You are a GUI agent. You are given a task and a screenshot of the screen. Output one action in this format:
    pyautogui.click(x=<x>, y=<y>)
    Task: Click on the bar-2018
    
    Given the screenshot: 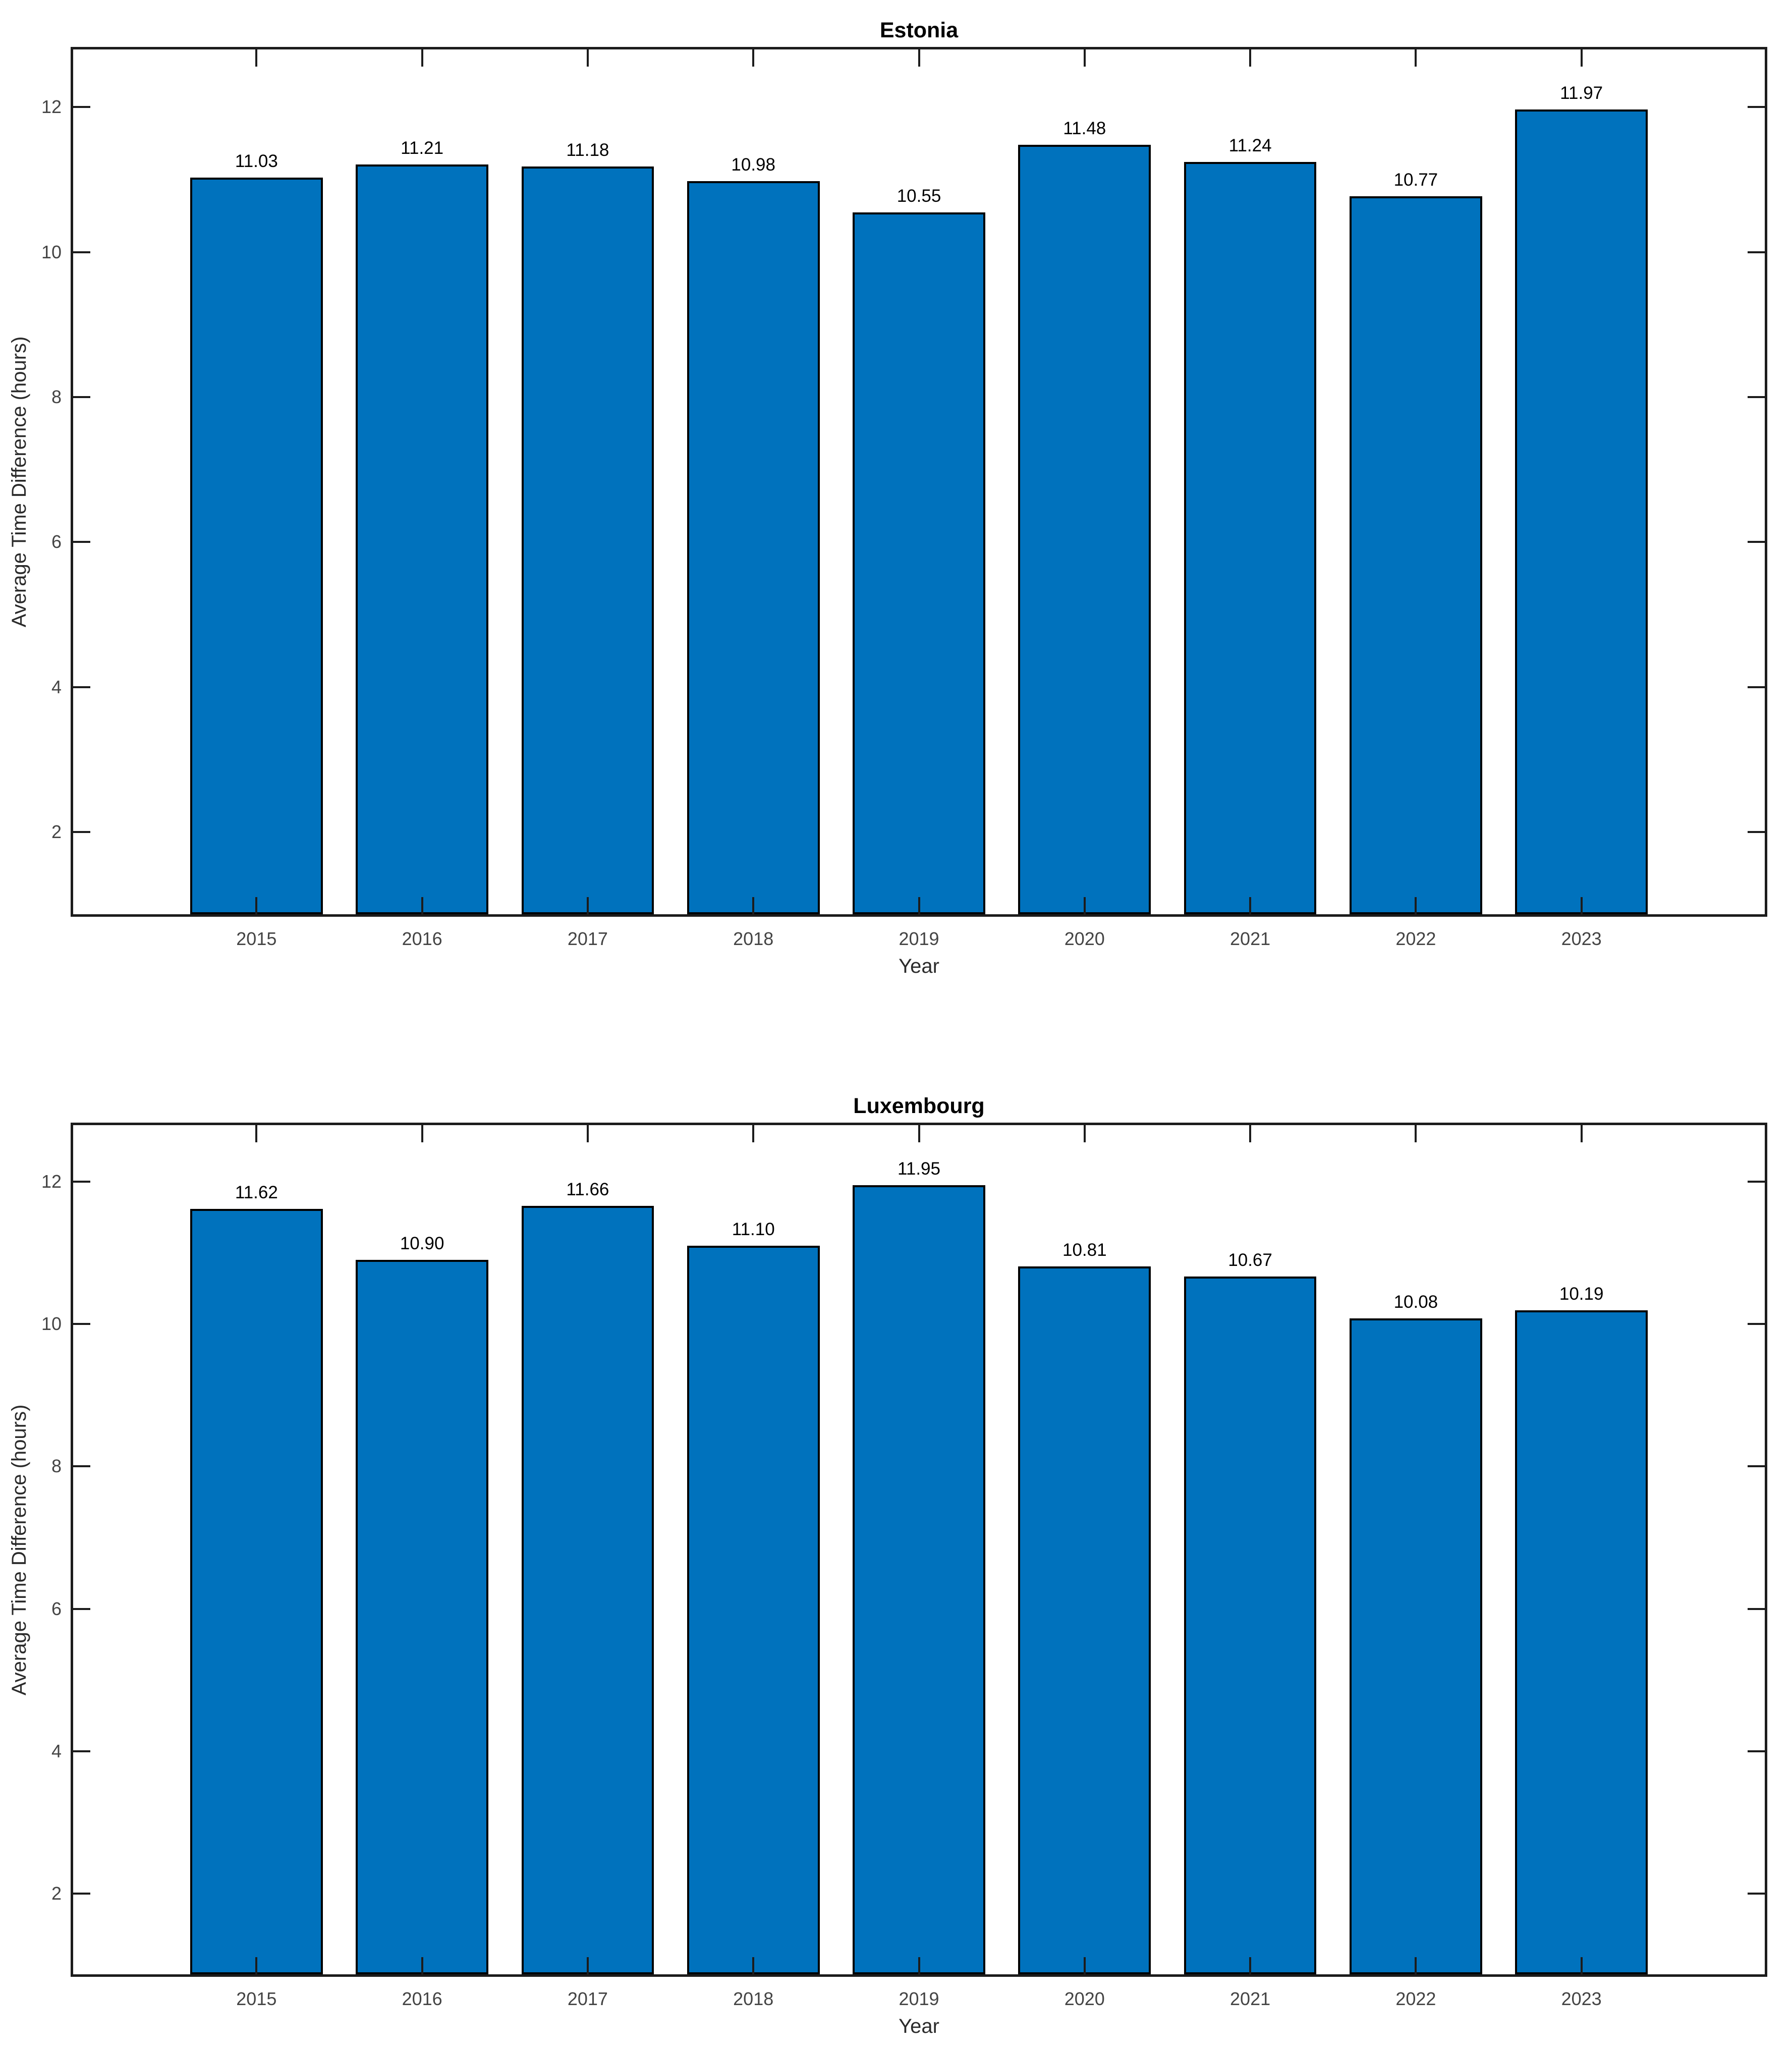 What is the action you would take?
    pyautogui.click(x=753, y=547)
    